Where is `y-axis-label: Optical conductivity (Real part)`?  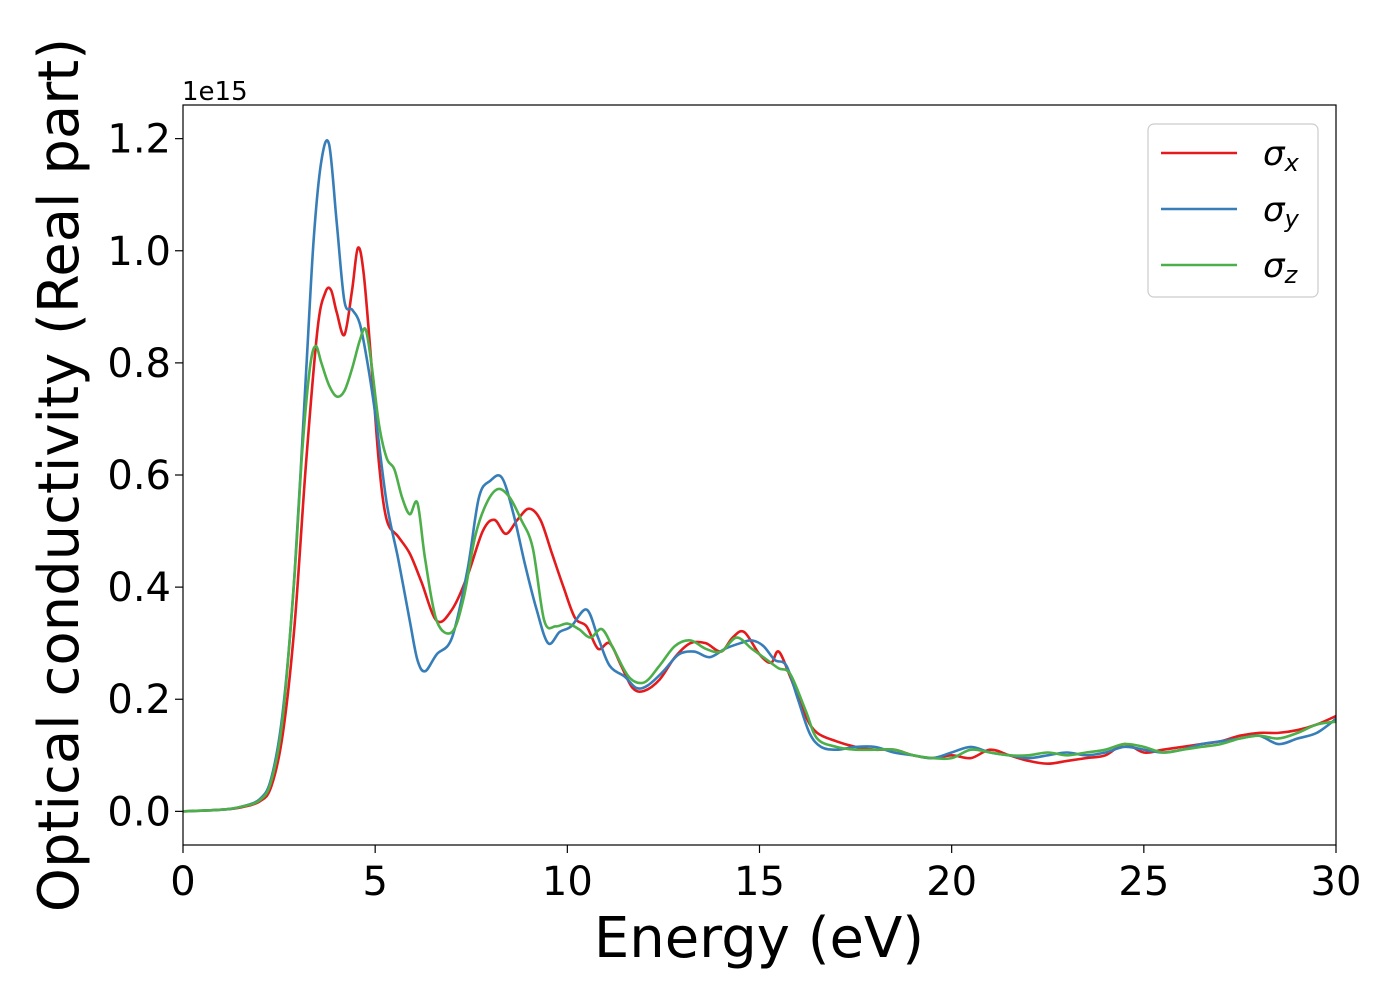
y-axis-label: Optical conductivity (Real part) is located at coordinates (59, 475).